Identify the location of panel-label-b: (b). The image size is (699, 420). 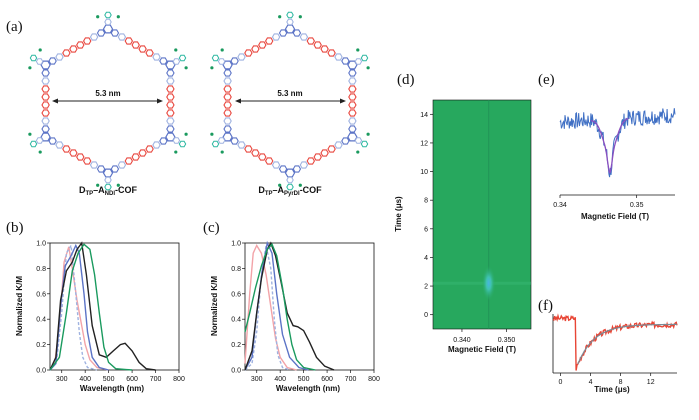
(15, 228).